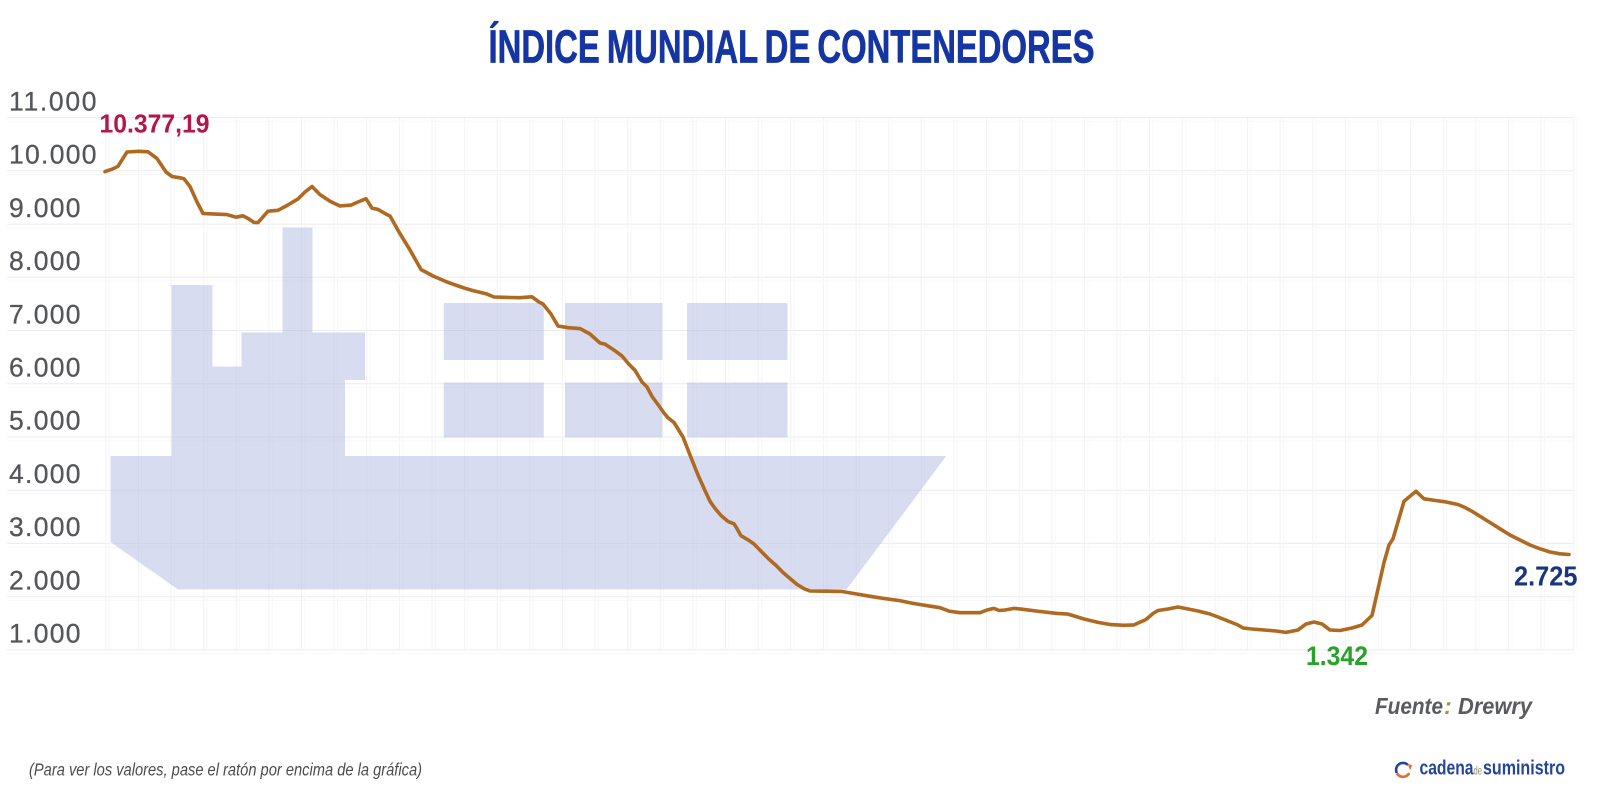 This screenshot has width=1600, height=800. What do you see at coordinates (1524, 769) in the screenshot?
I see `svg-text: suministro` at bounding box center [1524, 769].